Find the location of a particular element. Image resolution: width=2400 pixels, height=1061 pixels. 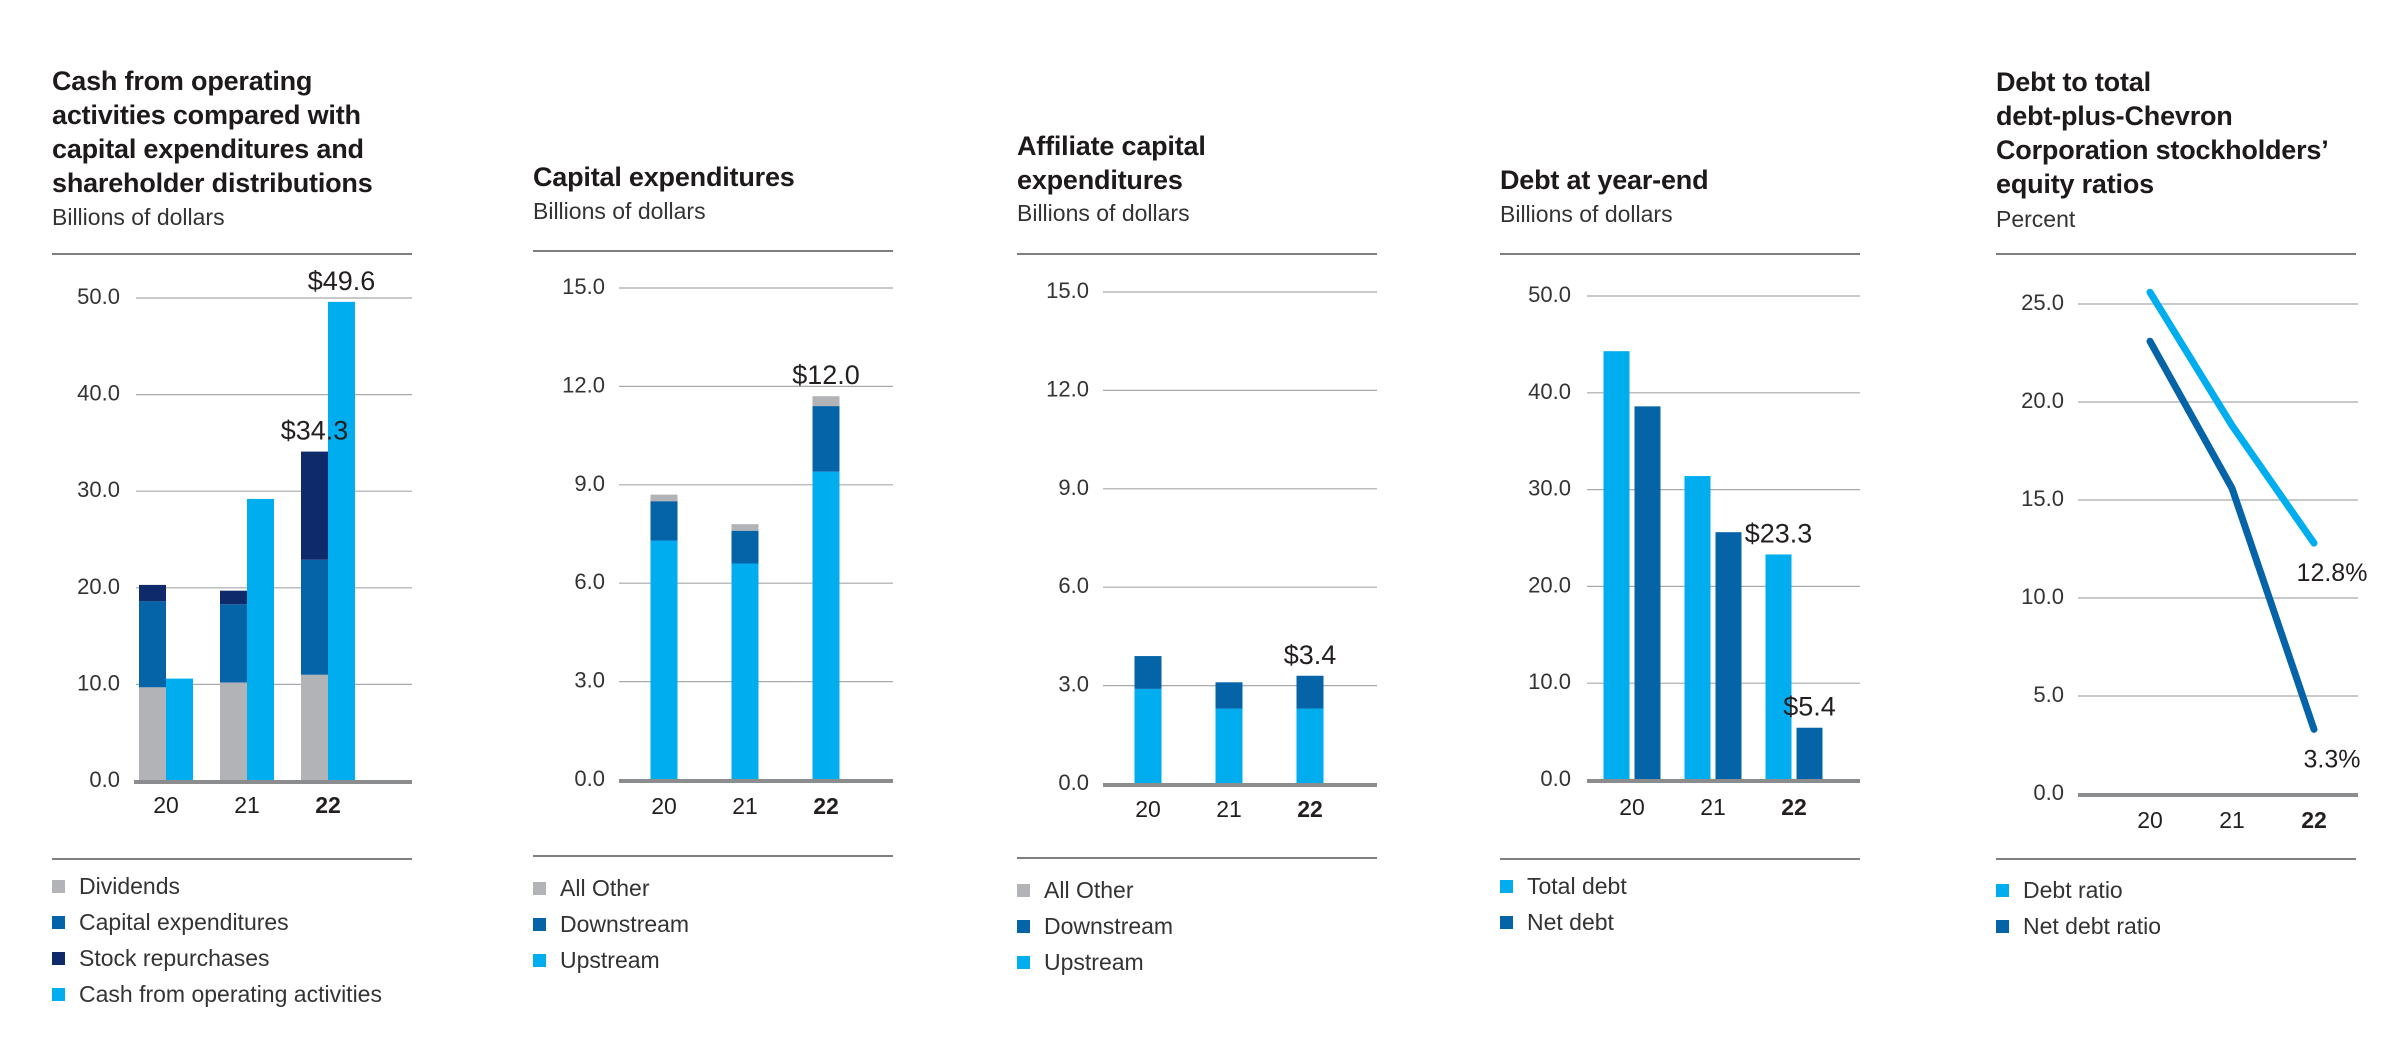

chart-title-line: Capital expenditures is located at coordinates (664, 177).